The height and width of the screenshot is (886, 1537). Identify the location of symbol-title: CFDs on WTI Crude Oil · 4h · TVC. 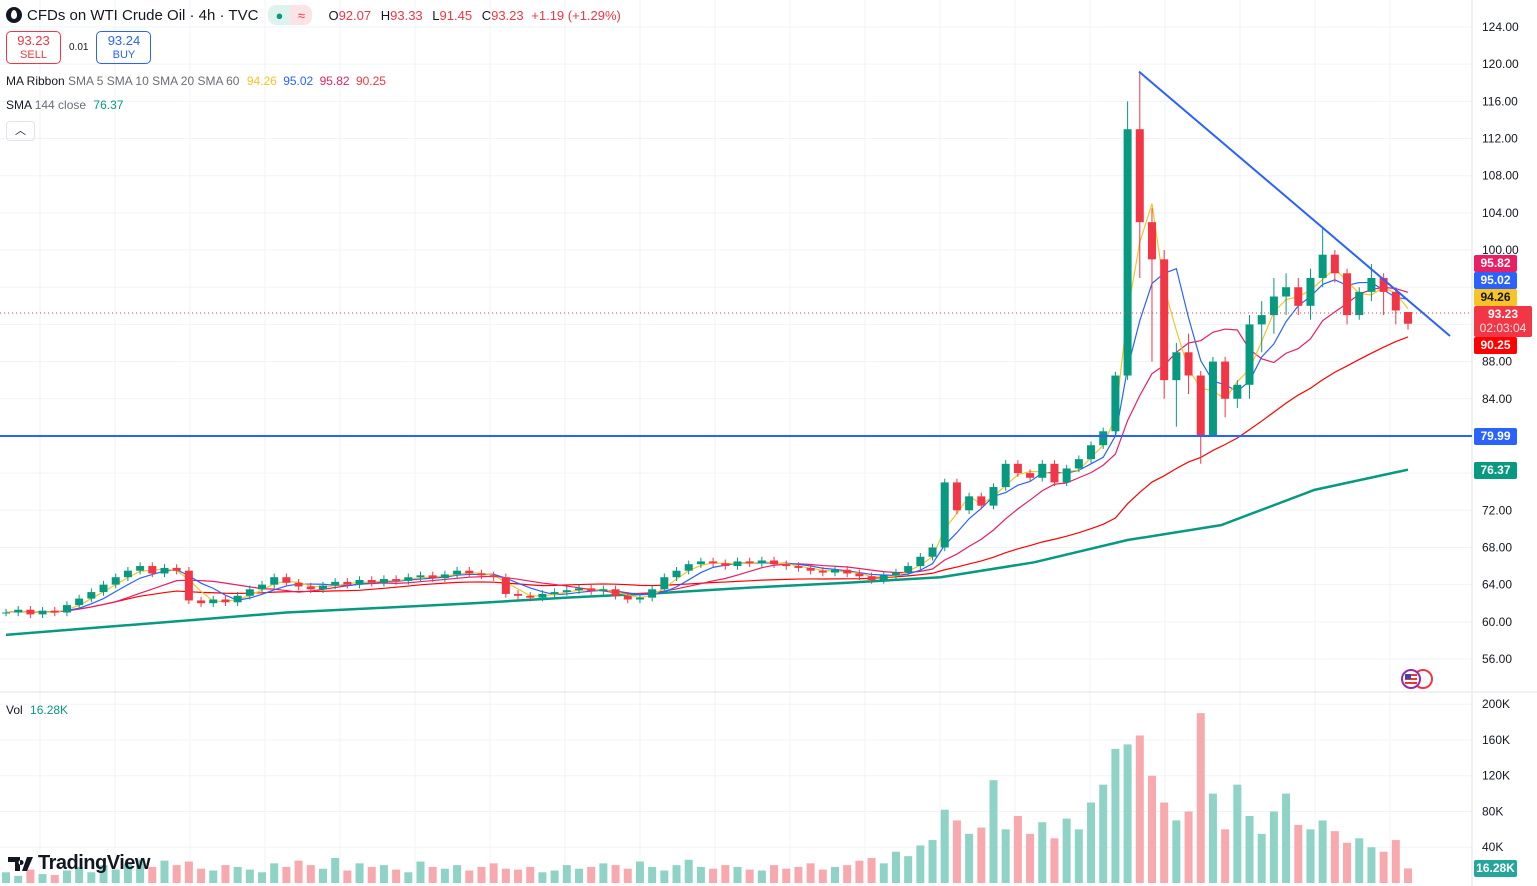
(143, 15).